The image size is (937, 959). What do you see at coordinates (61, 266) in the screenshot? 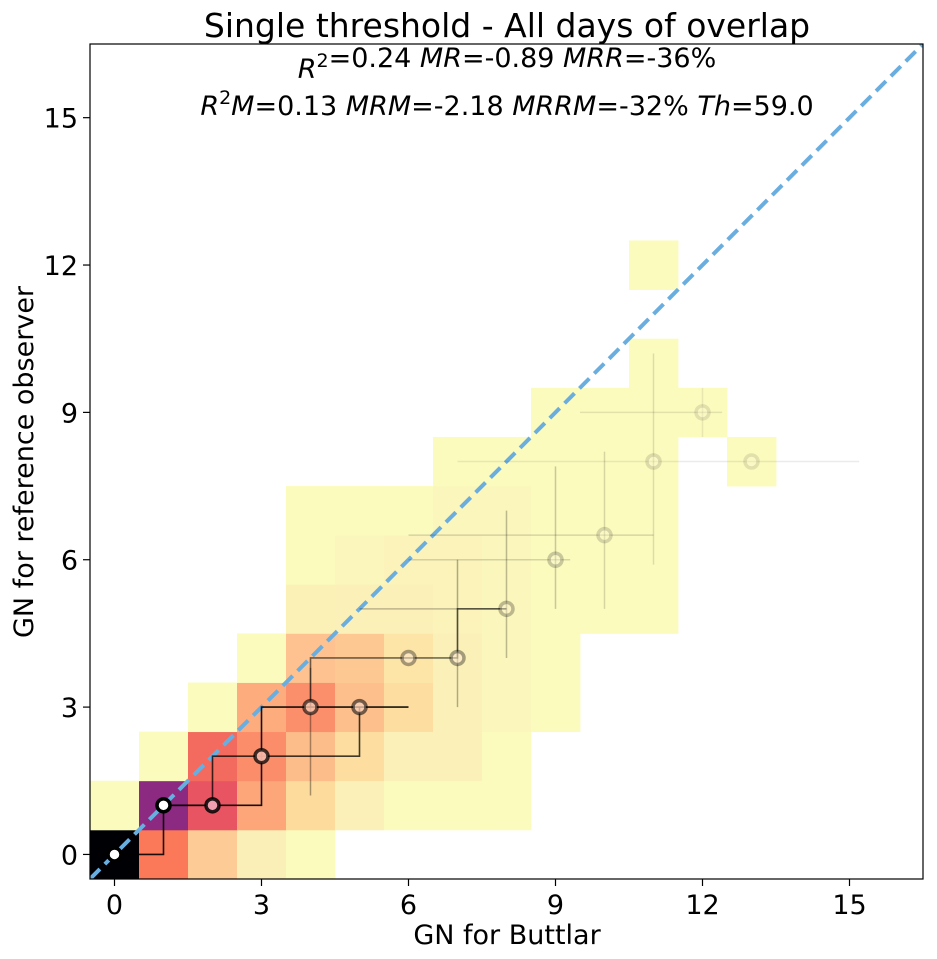
I see `y-tick-label: 12` at bounding box center [61, 266].